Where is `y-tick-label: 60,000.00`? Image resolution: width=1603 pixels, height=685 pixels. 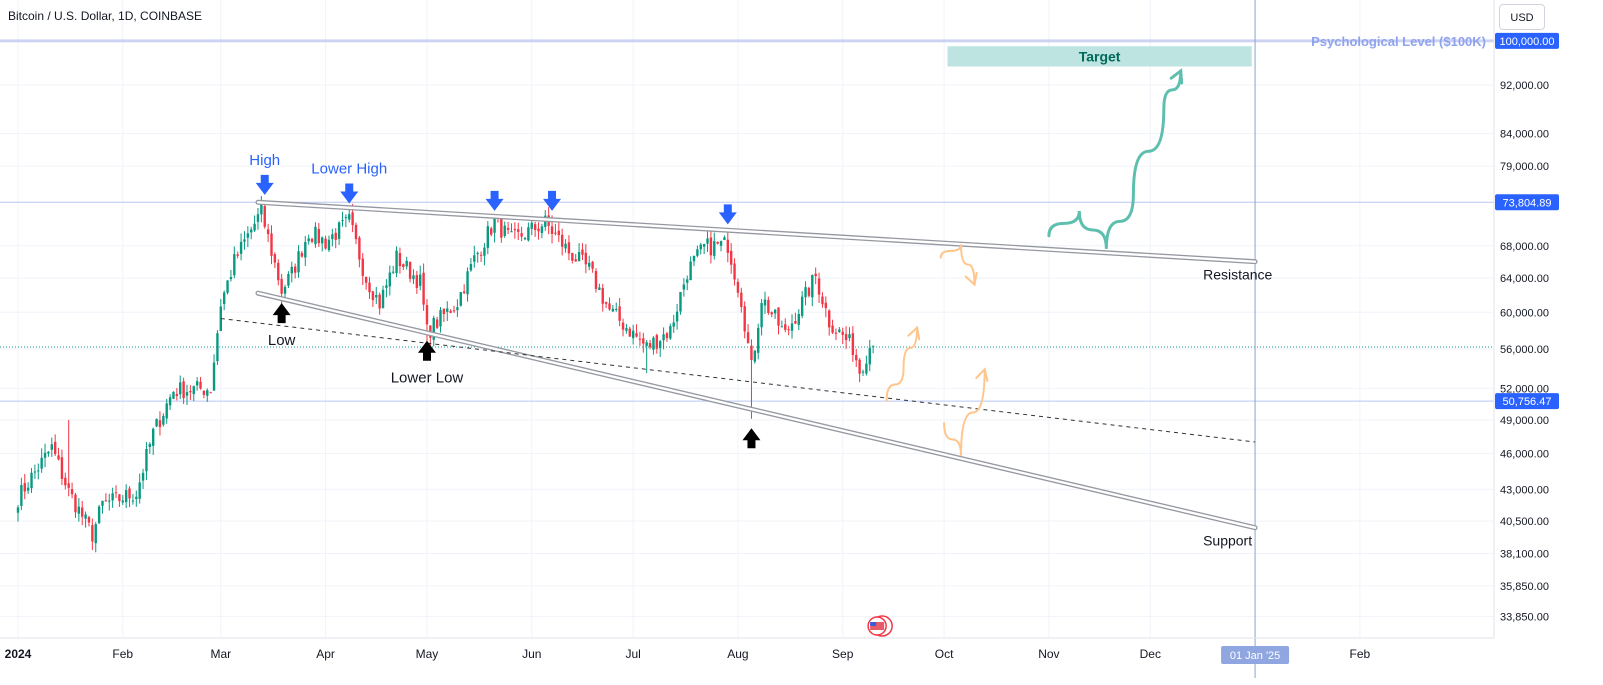 y-tick-label: 60,000.00 is located at coordinates (1524, 313).